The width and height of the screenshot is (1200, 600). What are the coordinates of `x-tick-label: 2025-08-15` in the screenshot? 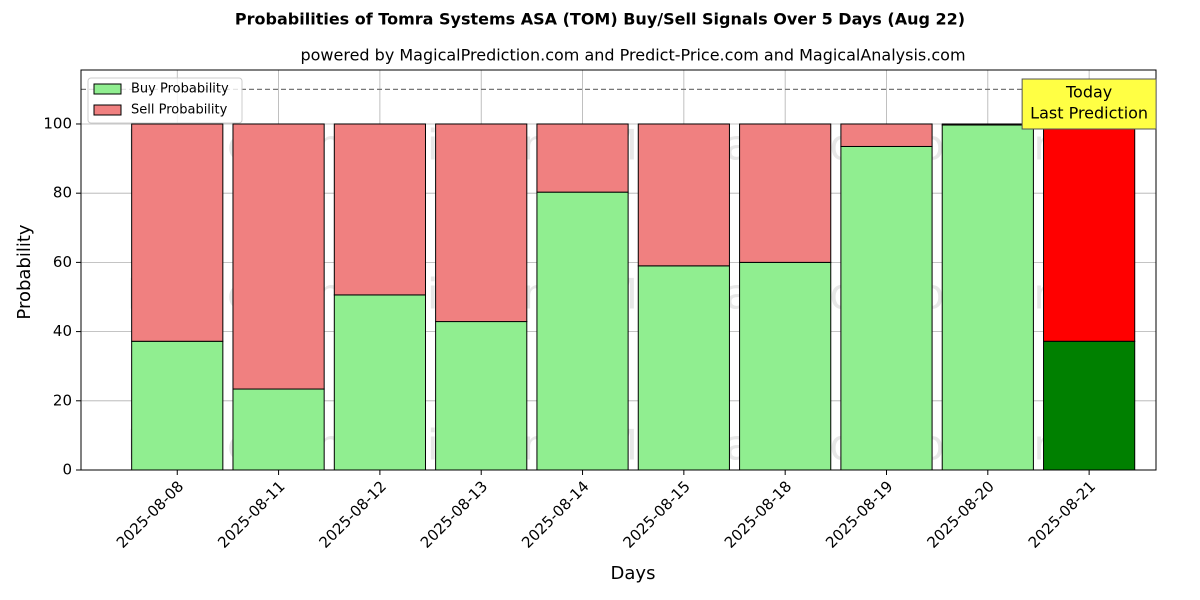 It's located at (656, 514).